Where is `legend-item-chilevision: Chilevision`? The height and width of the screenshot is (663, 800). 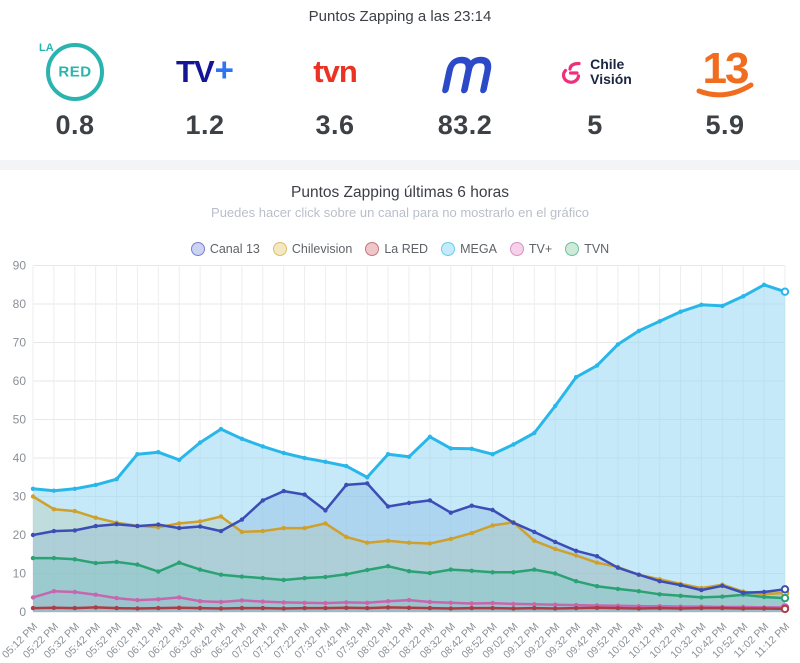 legend-item-chilevision: Chilevision is located at coordinates (312, 249).